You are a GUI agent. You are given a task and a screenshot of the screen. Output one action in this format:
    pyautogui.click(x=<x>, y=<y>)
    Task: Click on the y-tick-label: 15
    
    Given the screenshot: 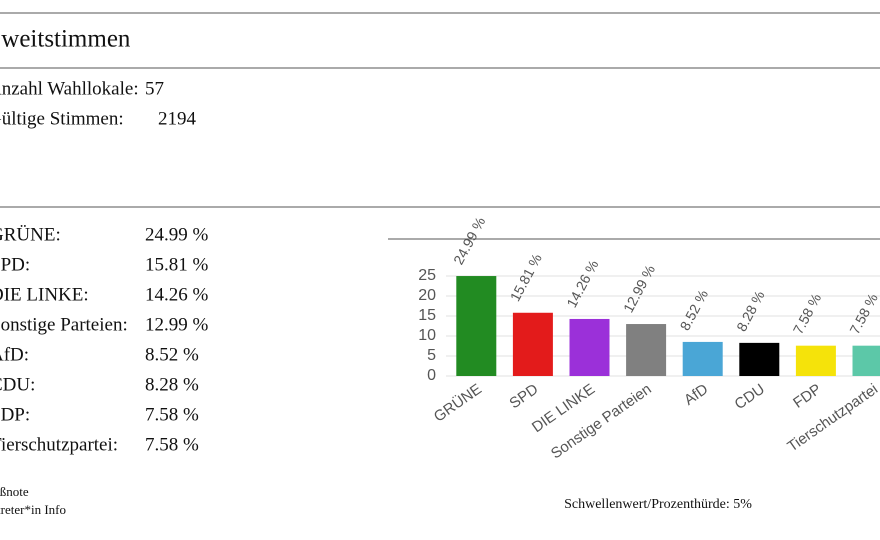 What is the action you would take?
    pyautogui.click(x=427, y=315)
    